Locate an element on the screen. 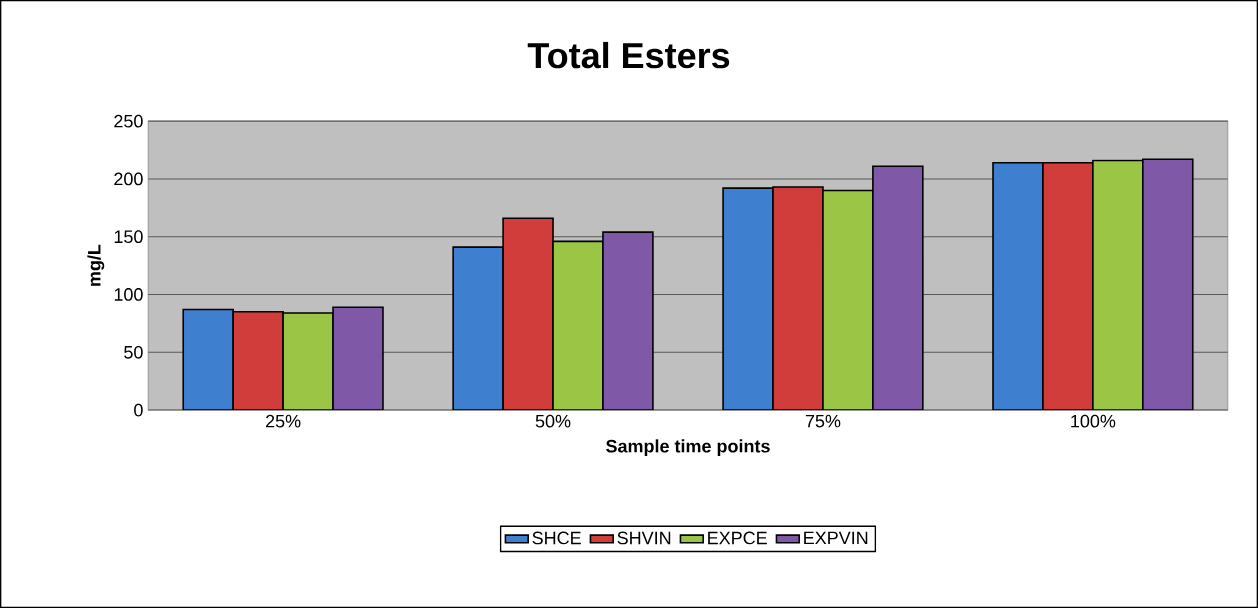 The height and width of the screenshot is (608, 1258). y-tick-label: 100 is located at coordinates (128, 294).